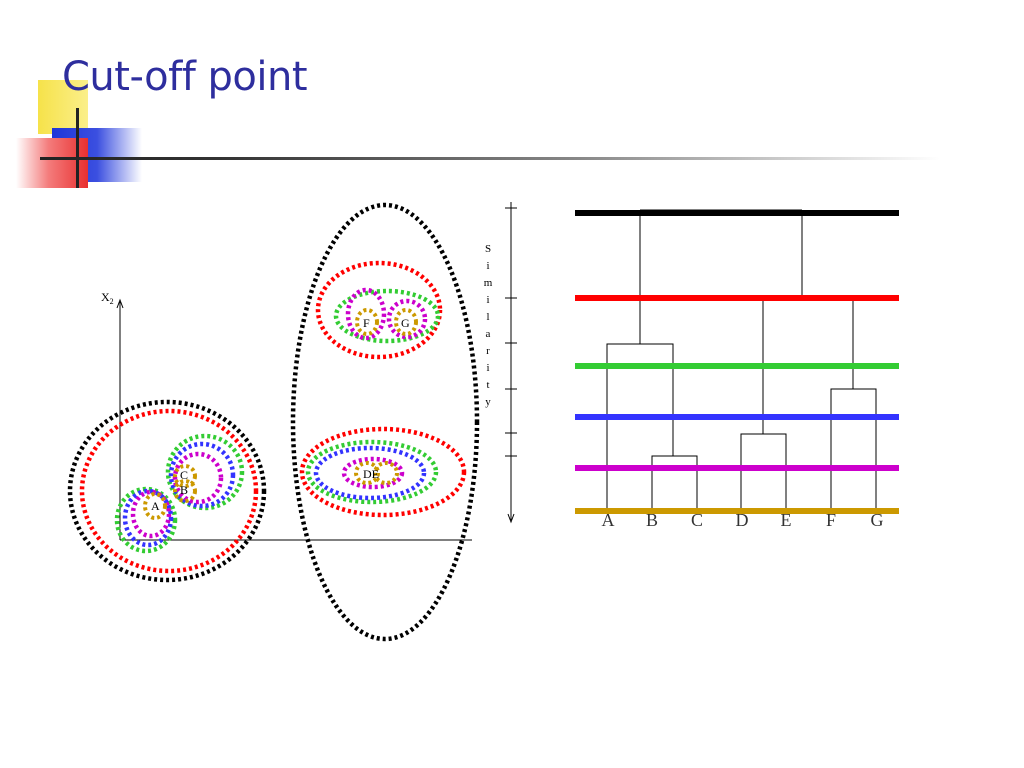 The height and width of the screenshot is (768, 1024). I want to click on cluster-purple-bc, so click(198, 478).